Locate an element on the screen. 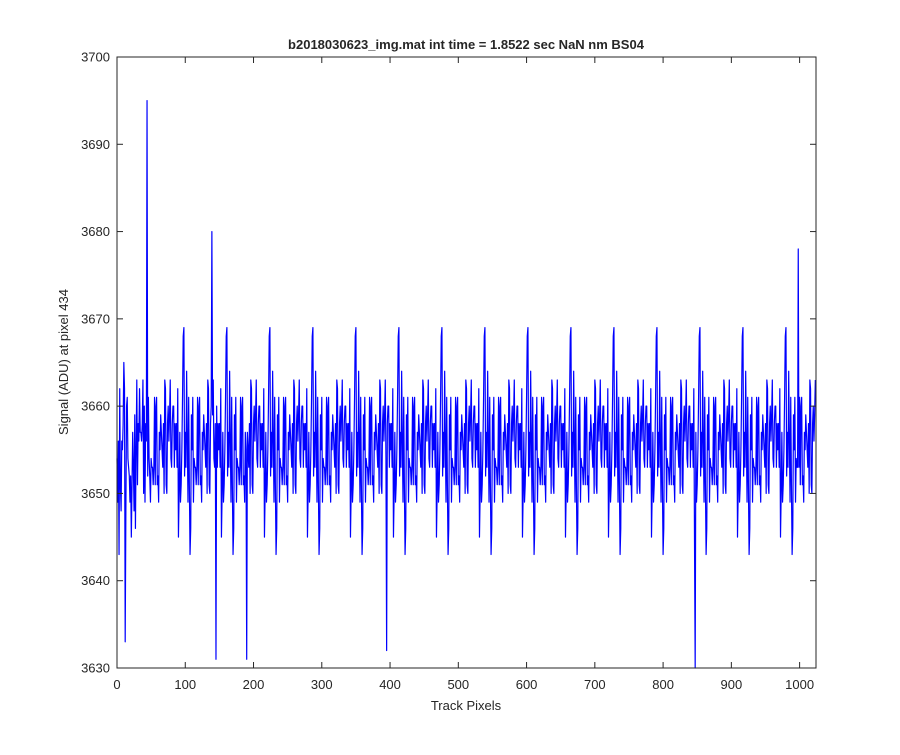 This screenshot has width=900, height=755. y-tick-label: 3640 is located at coordinates (95, 580).